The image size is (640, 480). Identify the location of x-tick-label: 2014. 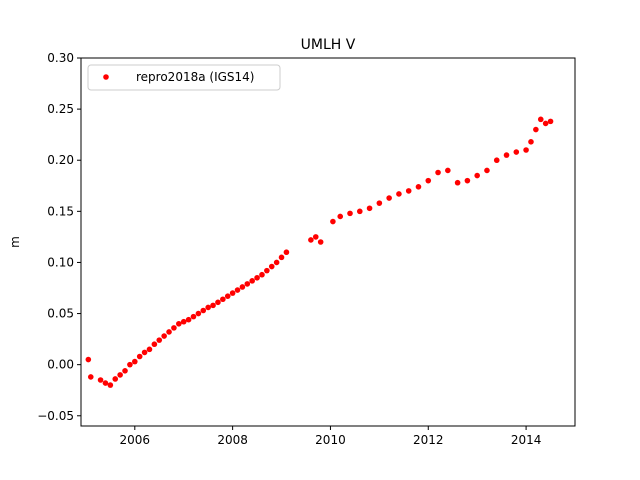
(526, 440).